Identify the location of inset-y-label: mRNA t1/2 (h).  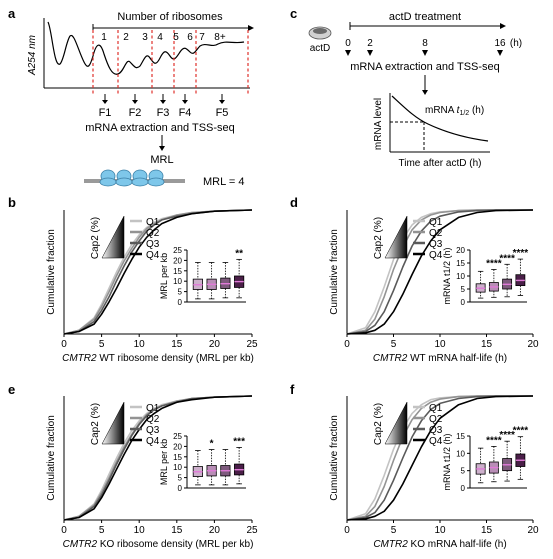
(447, 461).